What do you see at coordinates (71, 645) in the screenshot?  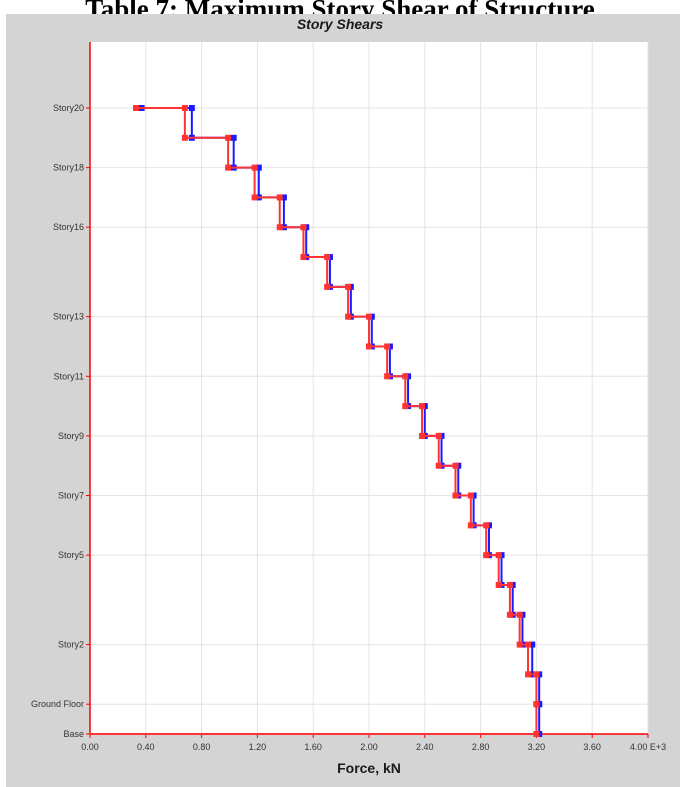 I see `y-tick-label: Story2` at bounding box center [71, 645].